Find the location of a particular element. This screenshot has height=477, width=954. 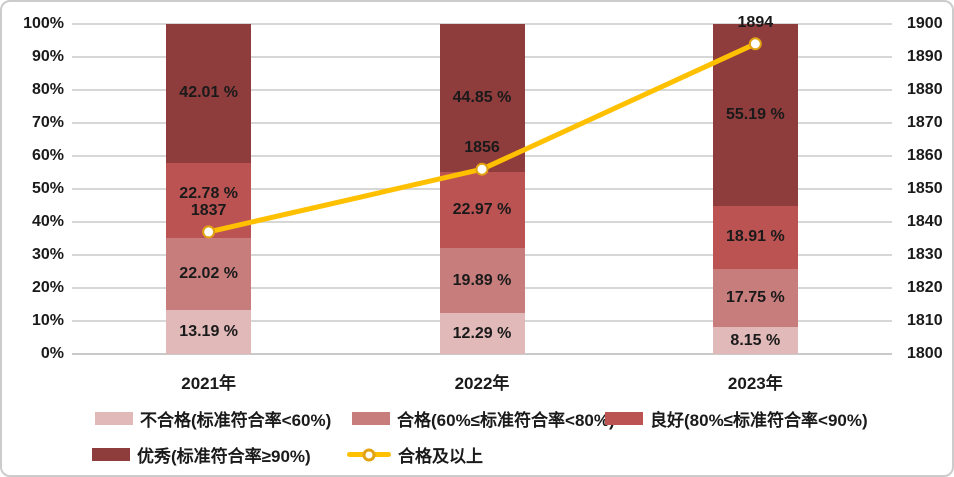

y-axis-tick-left: 30% is located at coordinates (47, 254).